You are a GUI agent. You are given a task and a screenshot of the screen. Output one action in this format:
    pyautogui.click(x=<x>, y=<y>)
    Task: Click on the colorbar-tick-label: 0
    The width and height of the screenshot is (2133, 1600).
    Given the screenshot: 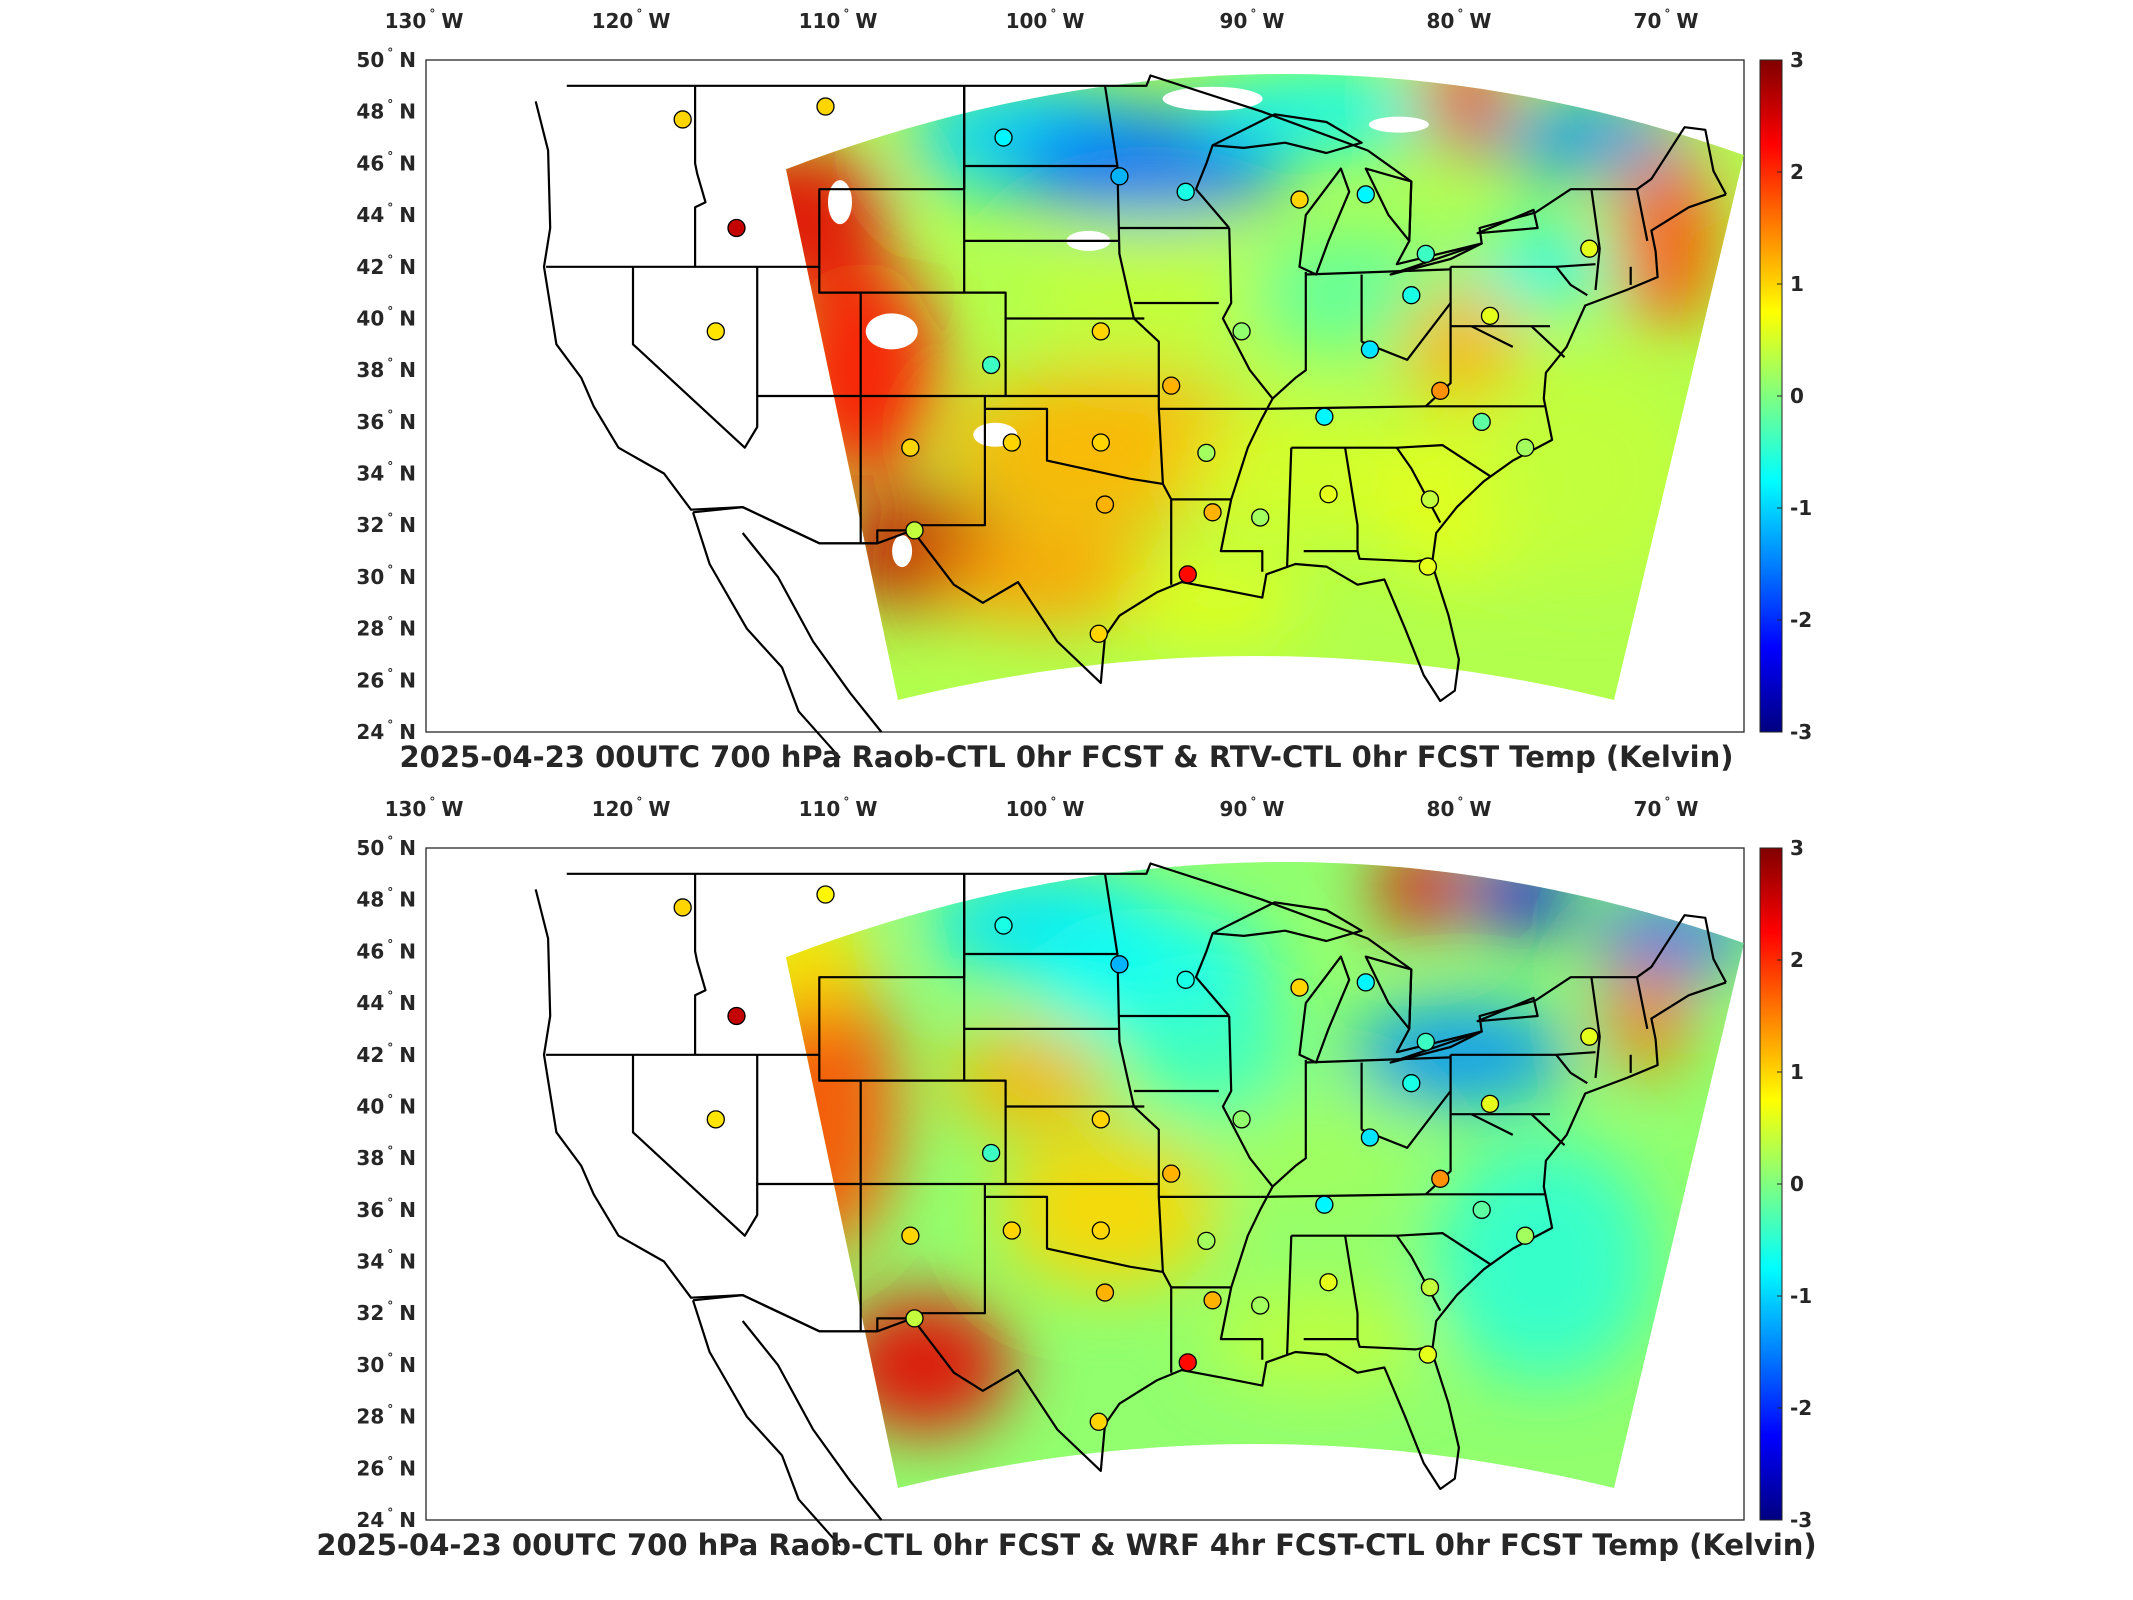 What is the action you would take?
    pyautogui.click(x=1797, y=1184)
    